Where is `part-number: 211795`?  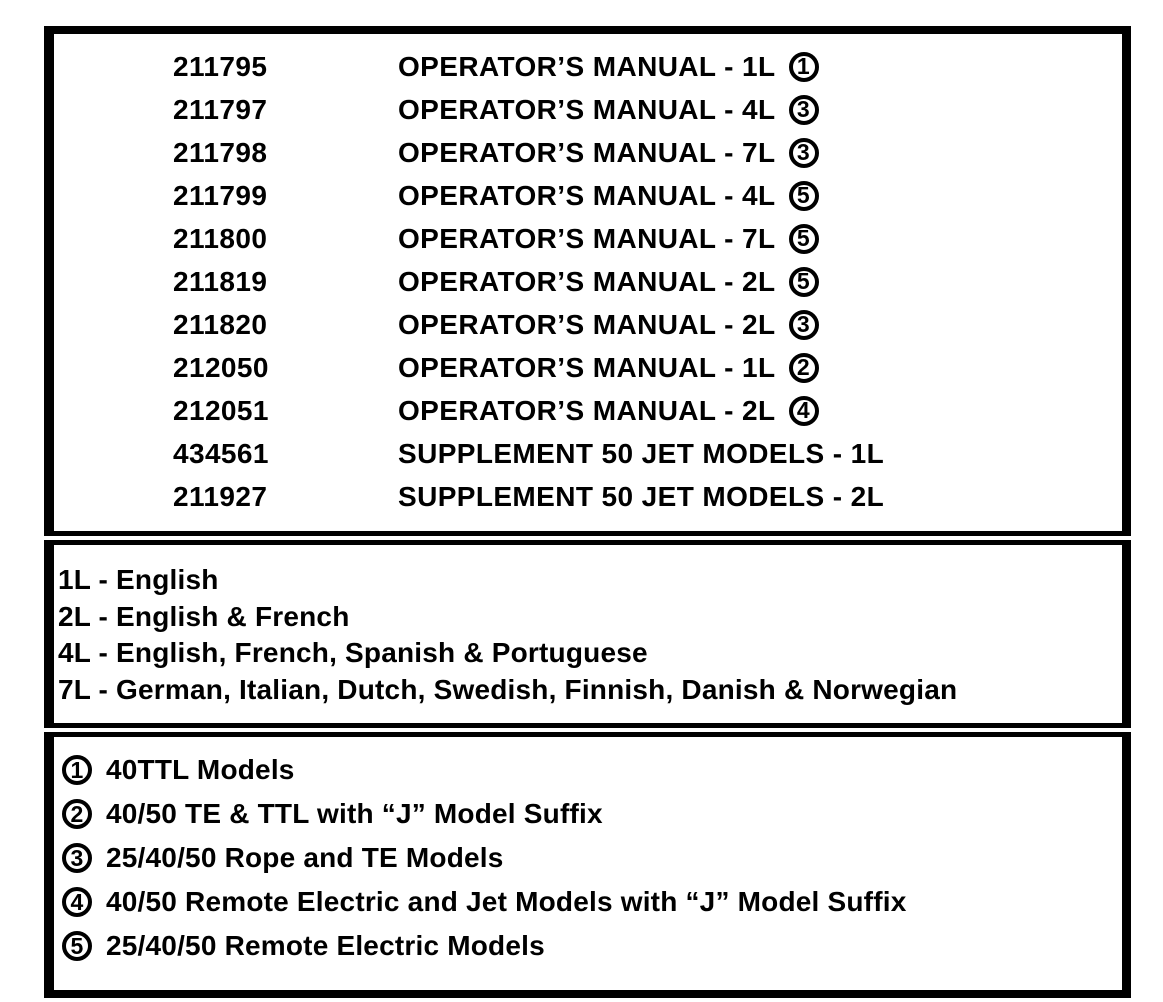
part-number: 211795 is located at coordinates (220, 66).